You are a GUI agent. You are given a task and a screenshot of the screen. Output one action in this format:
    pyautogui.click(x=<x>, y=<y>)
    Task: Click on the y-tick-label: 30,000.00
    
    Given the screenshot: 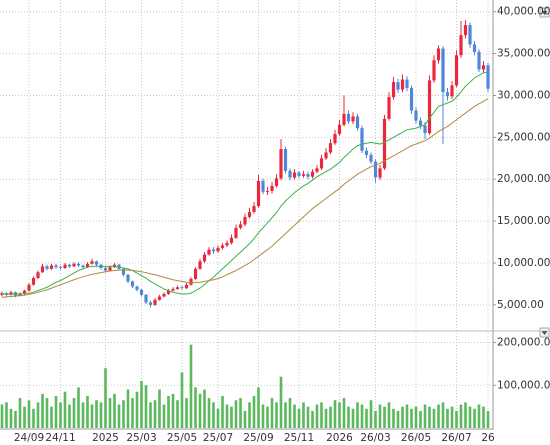 What is the action you would take?
    pyautogui.click(x=523, y=95)
    